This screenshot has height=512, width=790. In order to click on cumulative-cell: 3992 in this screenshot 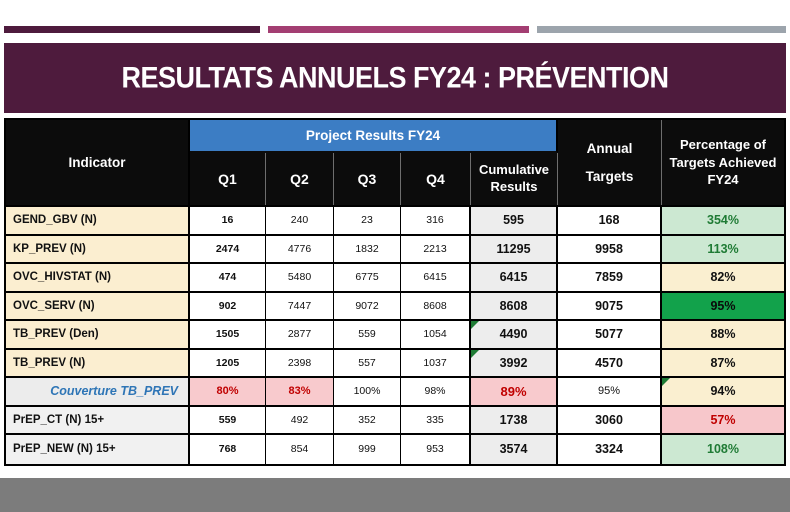, I will do `click(514, 362)`.